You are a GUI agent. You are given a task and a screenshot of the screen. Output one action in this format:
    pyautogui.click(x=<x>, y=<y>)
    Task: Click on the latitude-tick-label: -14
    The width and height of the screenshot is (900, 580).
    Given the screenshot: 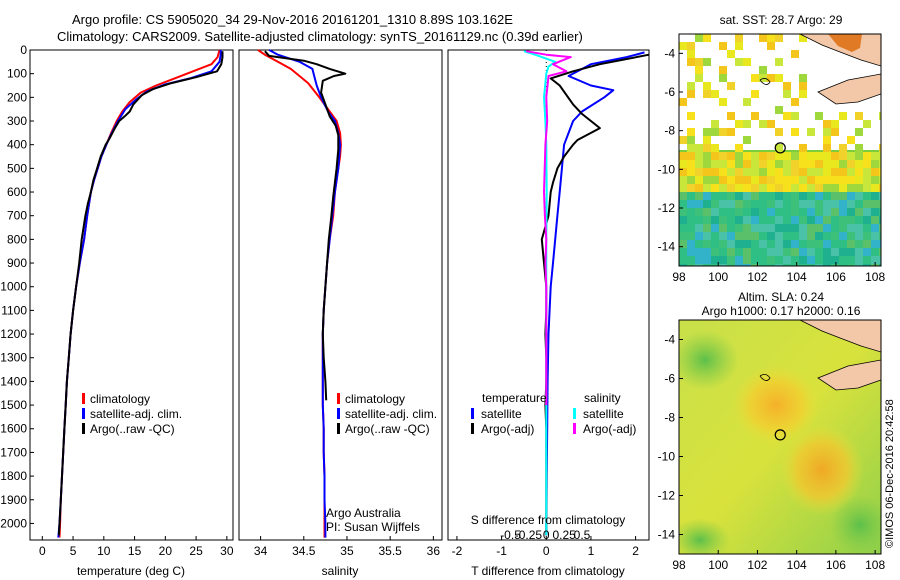 What is the action you would take?
    pyautogui.click(x=667, y=535)
    